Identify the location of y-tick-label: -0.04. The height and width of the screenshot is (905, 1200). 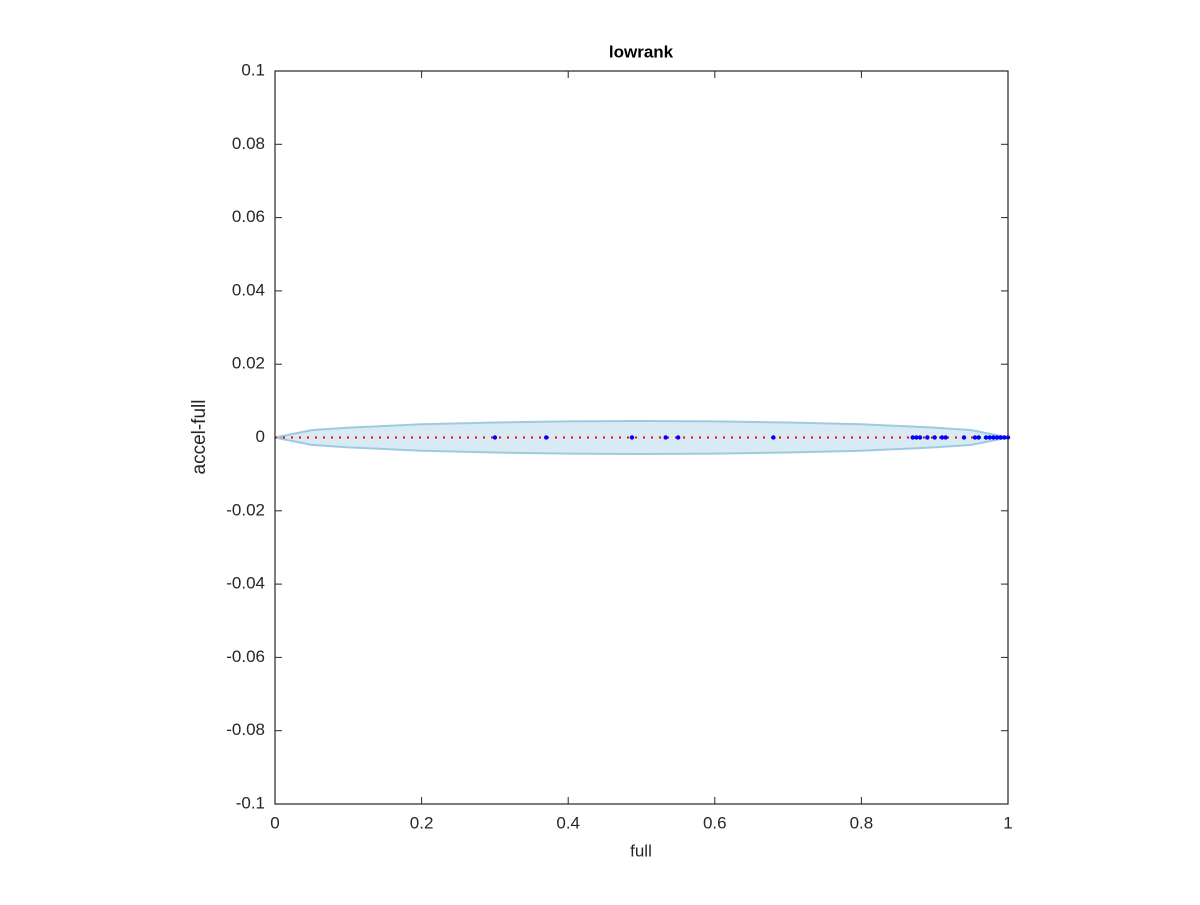
(245, 583).